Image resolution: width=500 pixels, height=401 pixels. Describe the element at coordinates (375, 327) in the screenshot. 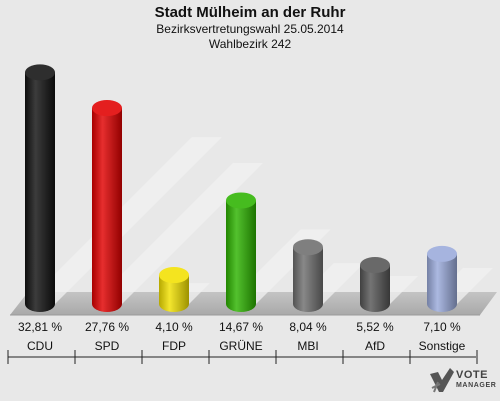

I see `value-label: 5,52 %` at that location.